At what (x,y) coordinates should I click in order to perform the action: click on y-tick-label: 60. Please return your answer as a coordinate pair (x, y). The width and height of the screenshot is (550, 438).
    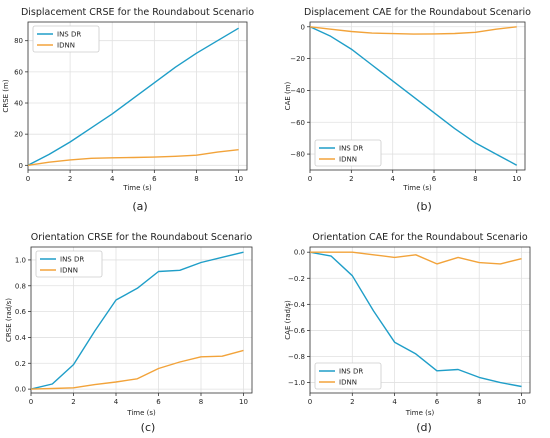
    Looking at the image, I should click on (18, 72).